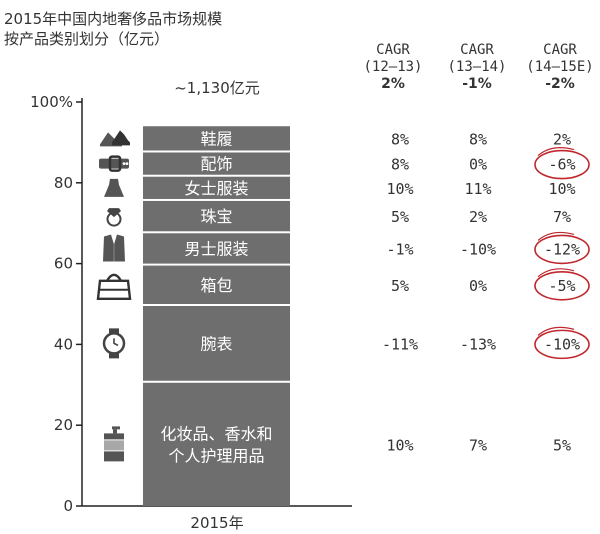  Describe the element at coordinates (114, 343) in the screenshot. I see `watch-icon` at that location.